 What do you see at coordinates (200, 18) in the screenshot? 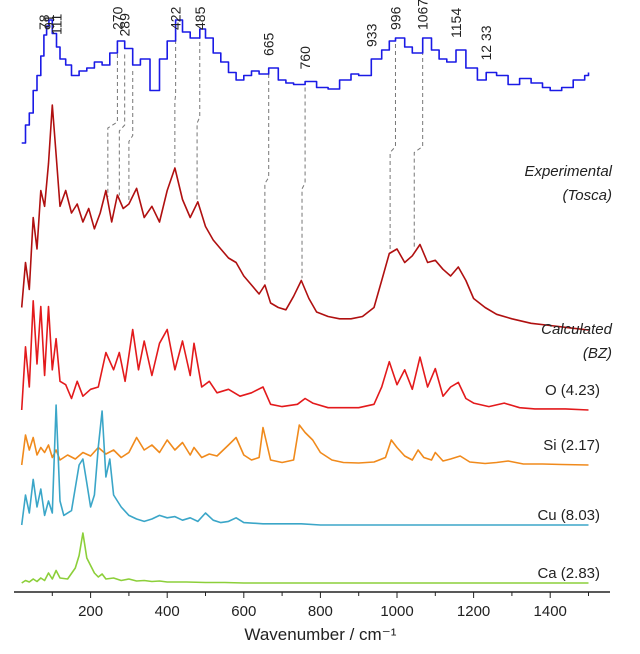
I see `peak-label-485: 485` at bounding box center [200, 18].